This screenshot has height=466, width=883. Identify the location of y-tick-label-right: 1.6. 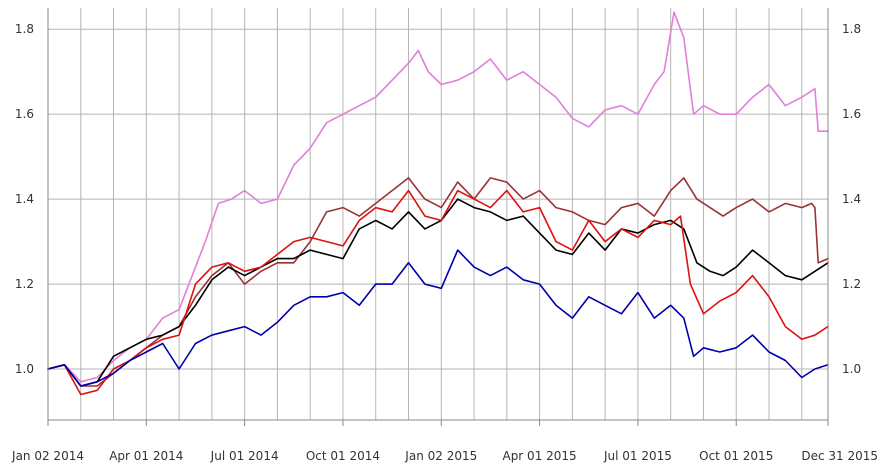
(851, 114).